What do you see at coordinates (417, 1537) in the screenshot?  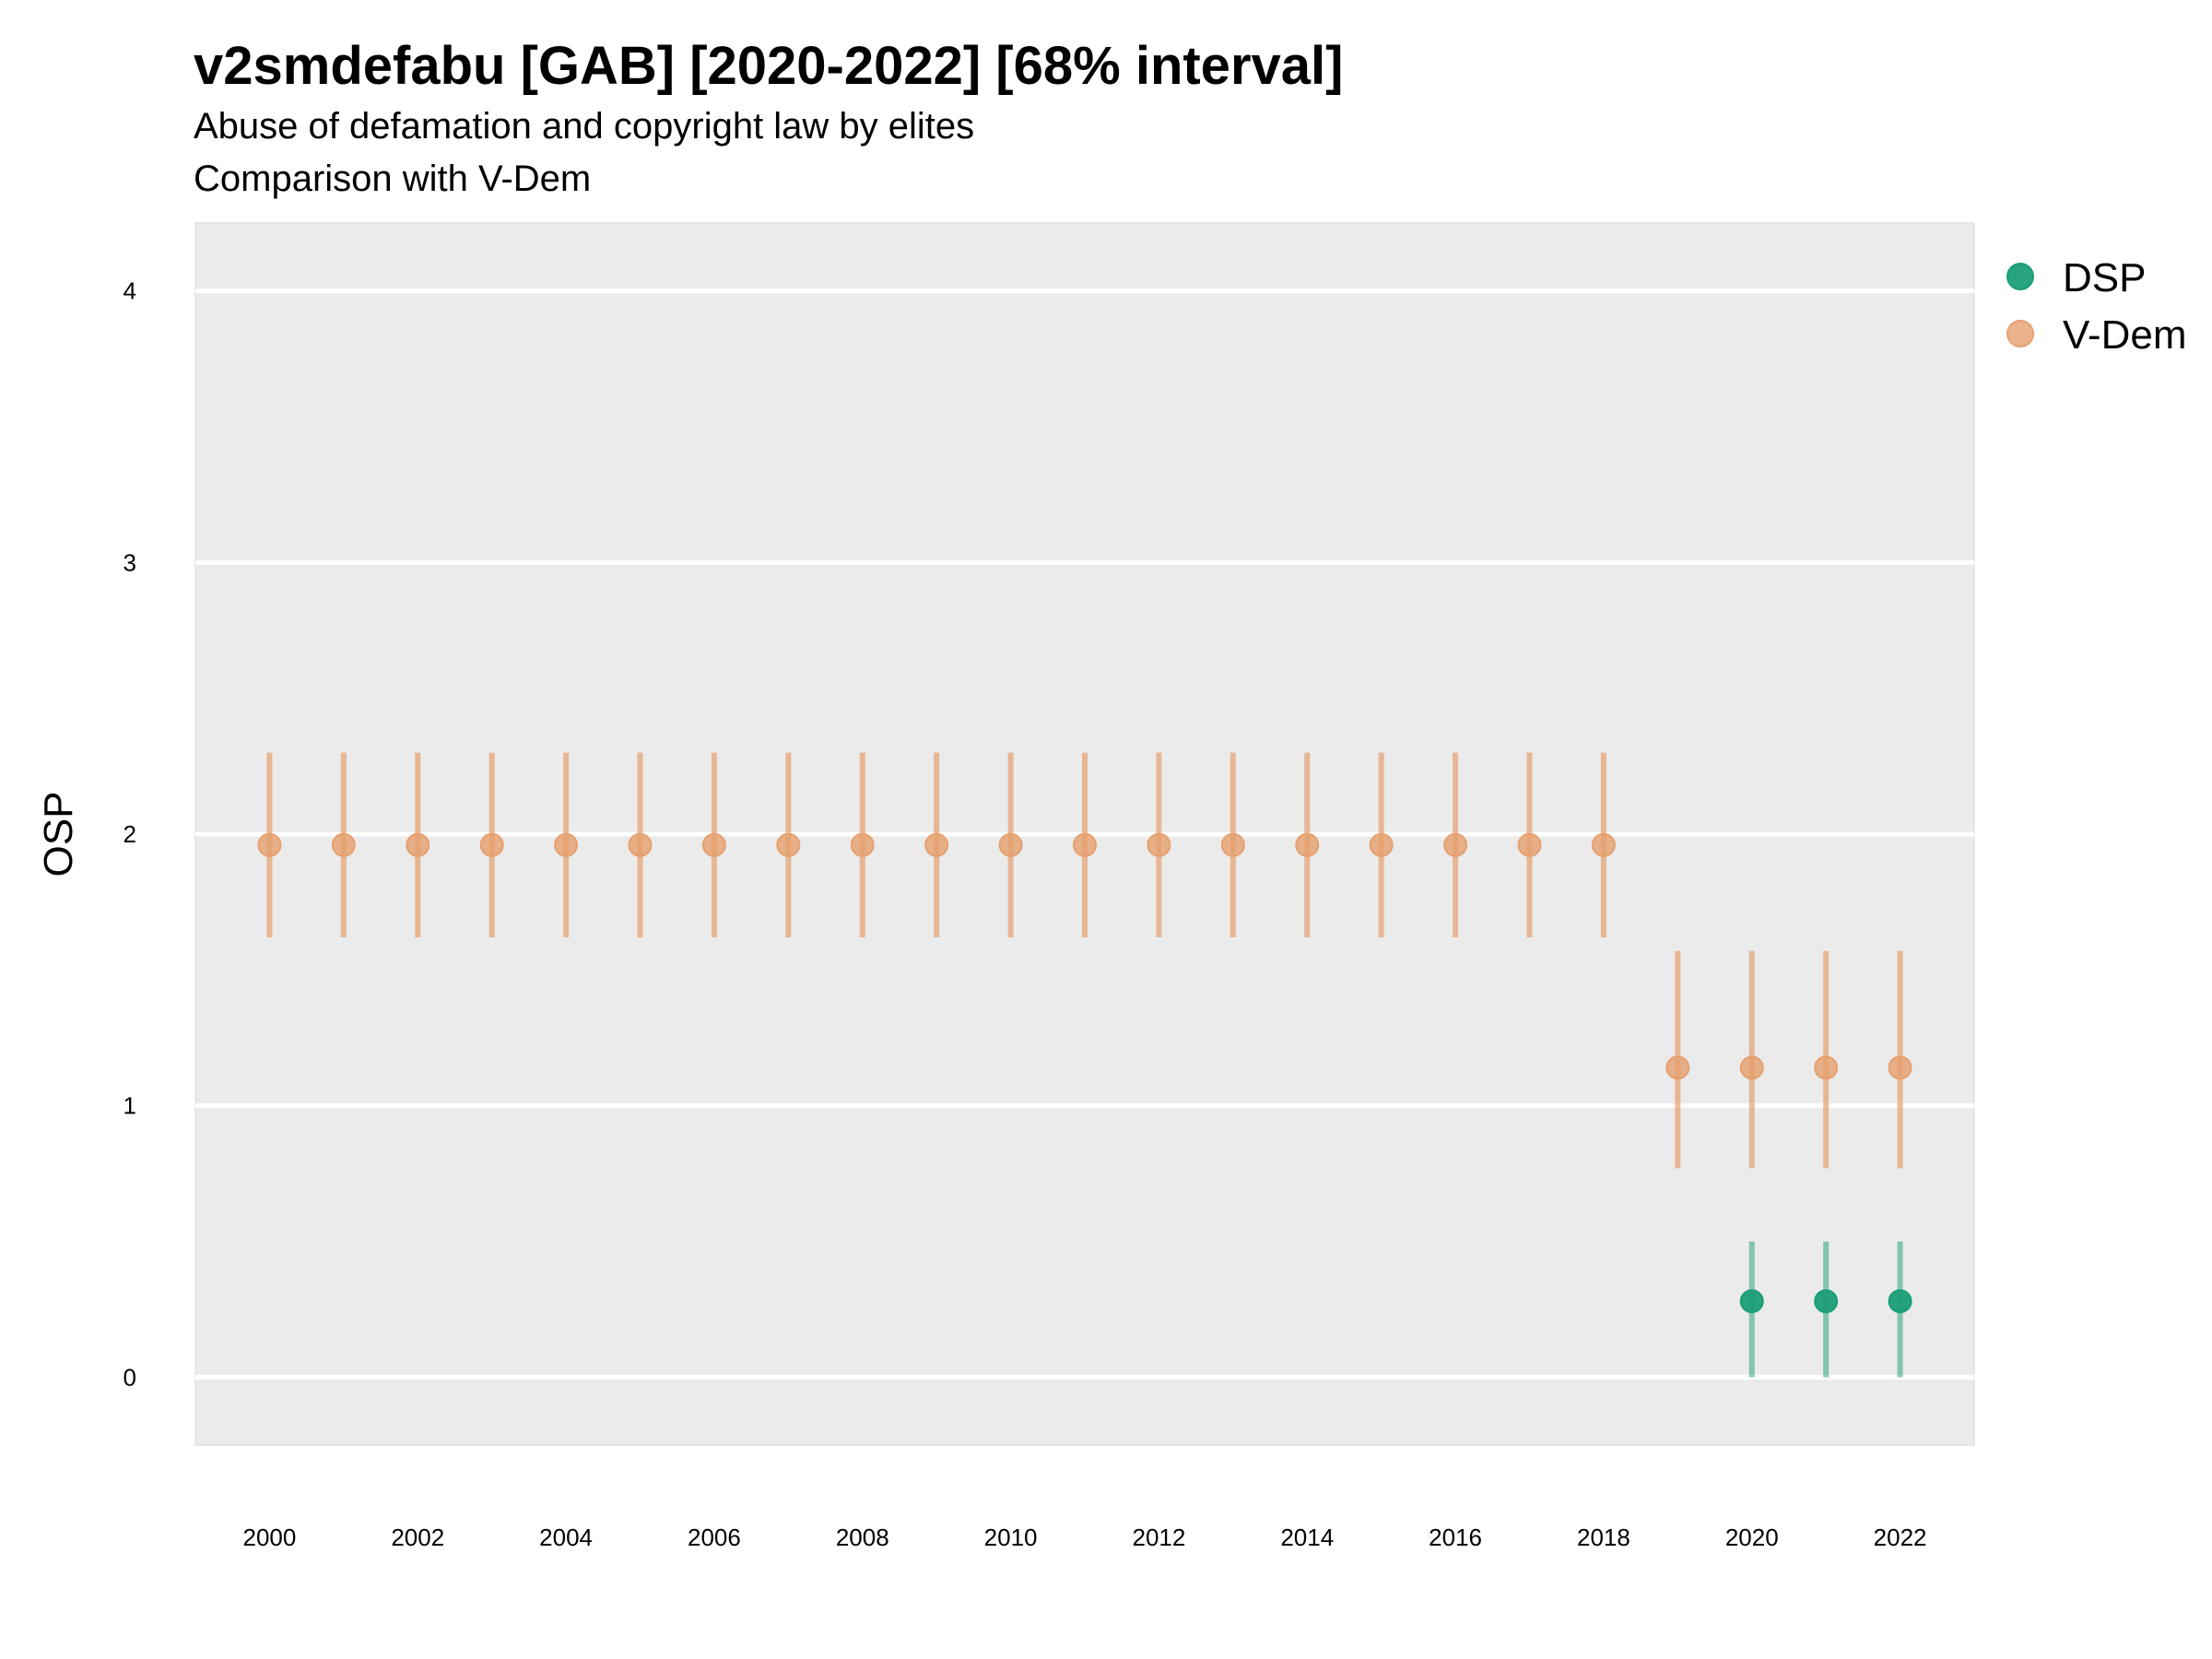 I see `x-tick-label: 2002` at bounding box center [417, 1537].